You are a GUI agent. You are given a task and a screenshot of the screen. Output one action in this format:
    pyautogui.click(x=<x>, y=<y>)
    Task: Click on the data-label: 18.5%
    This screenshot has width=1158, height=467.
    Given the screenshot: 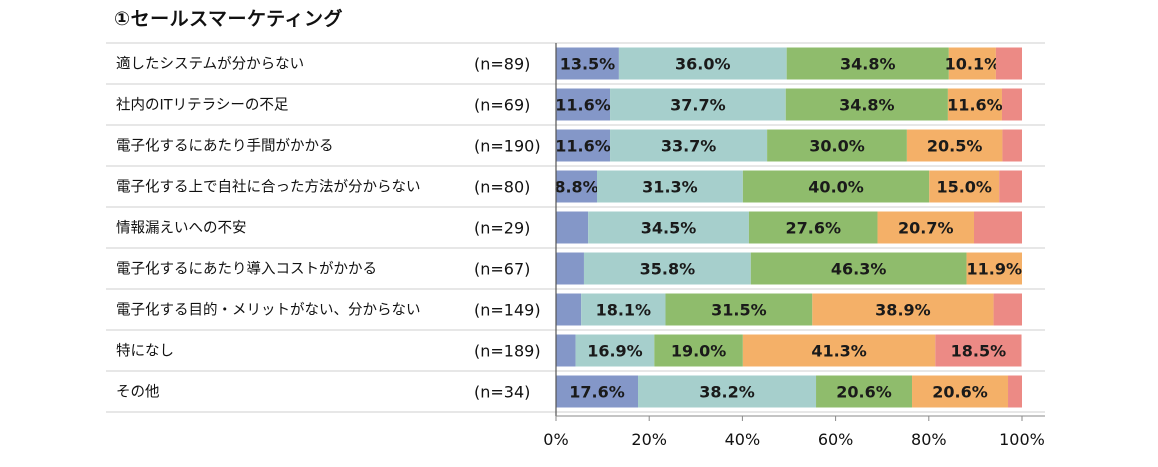 What is the action you would take?
    pyautogui.click(x=979, y=351)
    